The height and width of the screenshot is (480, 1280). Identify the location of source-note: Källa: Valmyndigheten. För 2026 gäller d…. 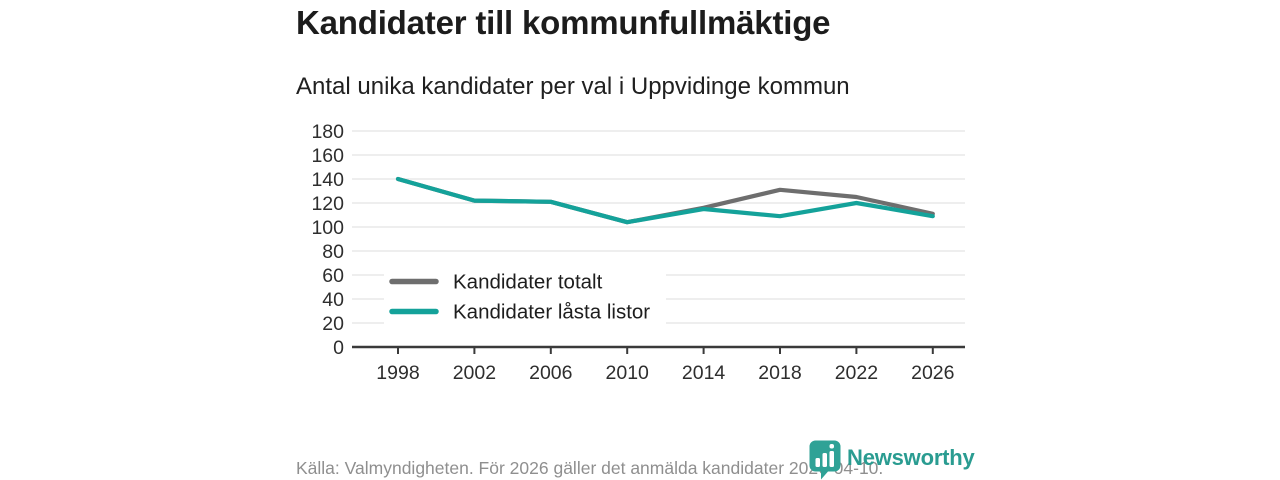
(590, 468).